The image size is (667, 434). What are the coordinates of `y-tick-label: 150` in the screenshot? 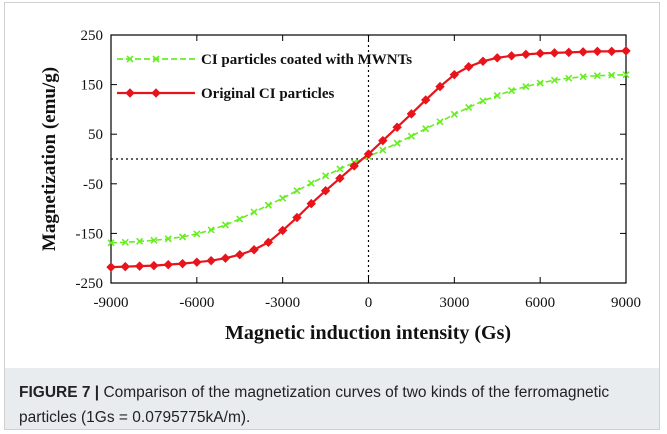 It's located at (92, 86).